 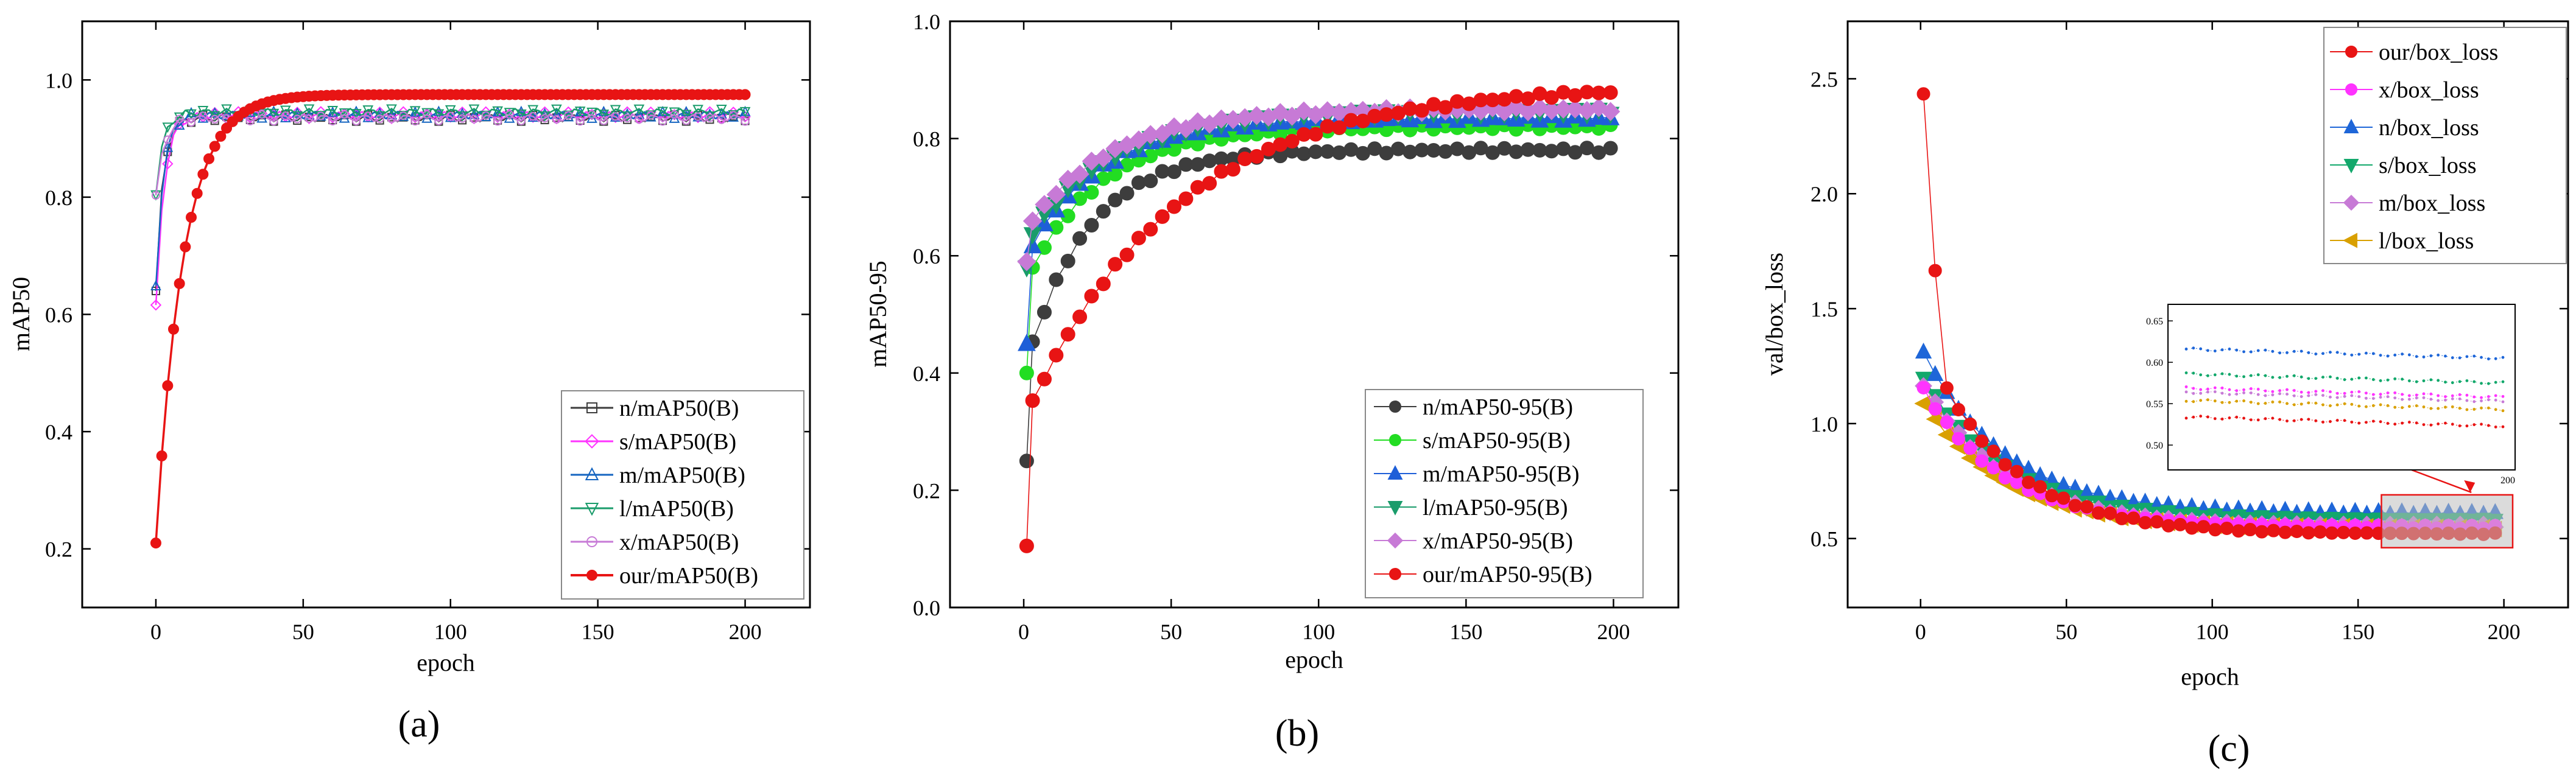 I want to click on y-tick-label: 0.4, so click(x=58, y=432).